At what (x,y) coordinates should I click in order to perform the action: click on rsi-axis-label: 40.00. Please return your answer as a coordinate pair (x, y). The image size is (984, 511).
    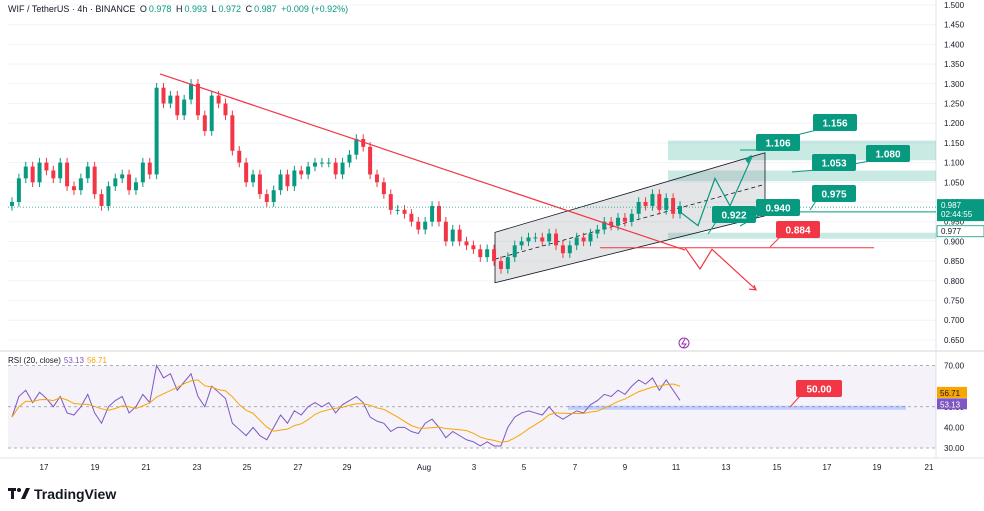
    Looking at the image, I should click on (954, 427).